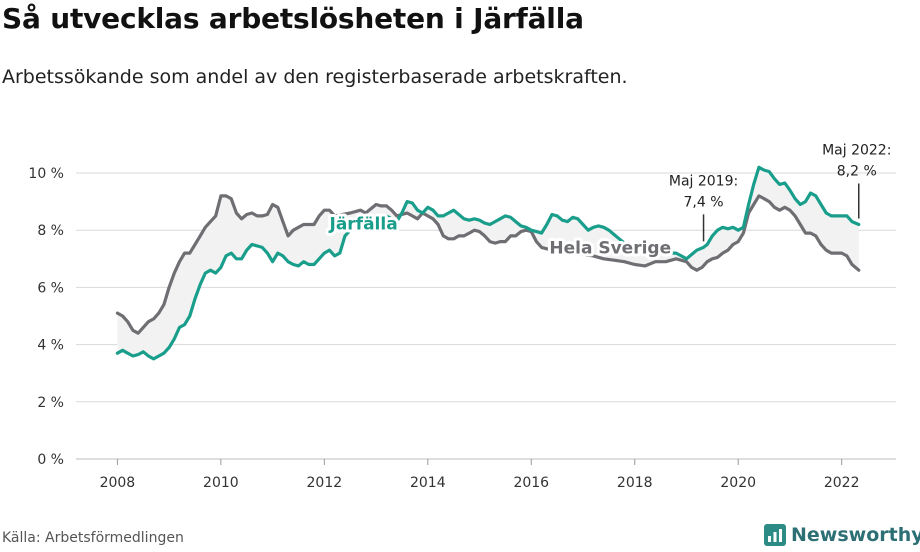 The height and width of the screenshot is (552, 920). Describe the element at coordinates (775, 535) in the screenshot. I see `newsworthy-chart-icon` at that location.